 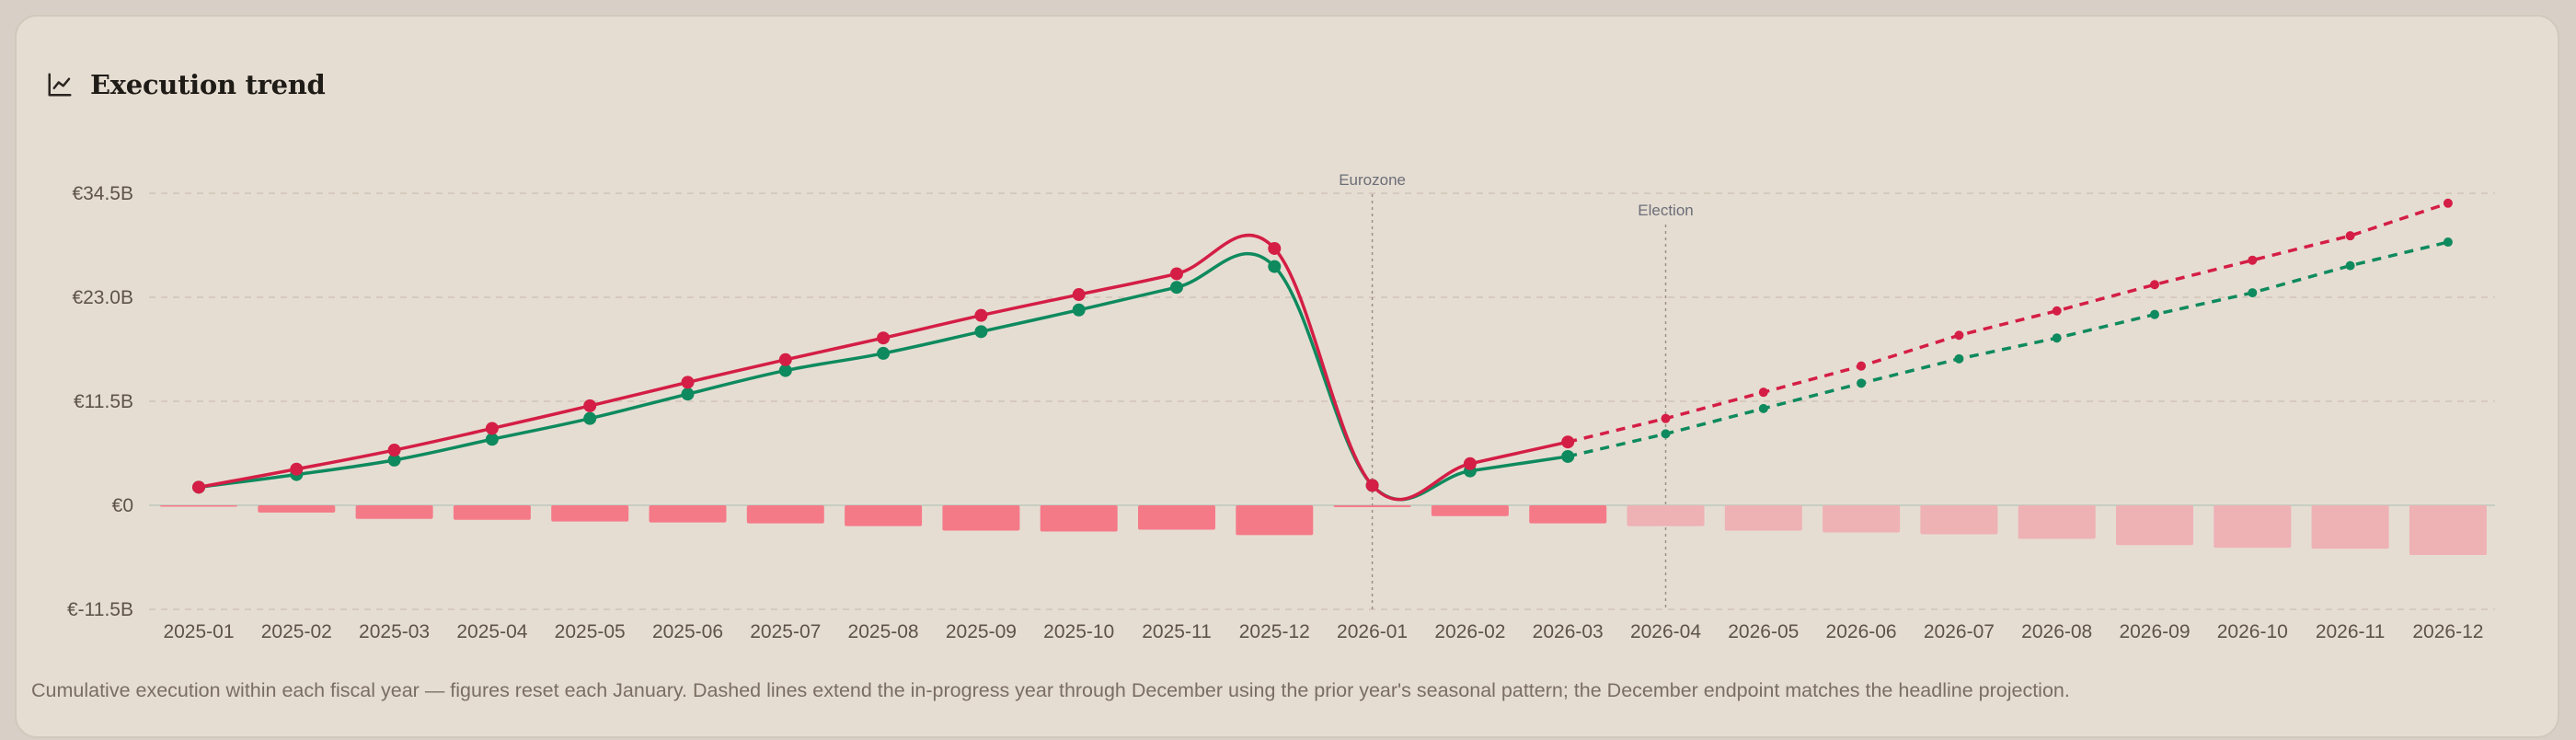 What do you see at coordinates (590, 631) in the screenshot?
I see `x-tick-label: 2025-05` at bounding box center [590, 631].